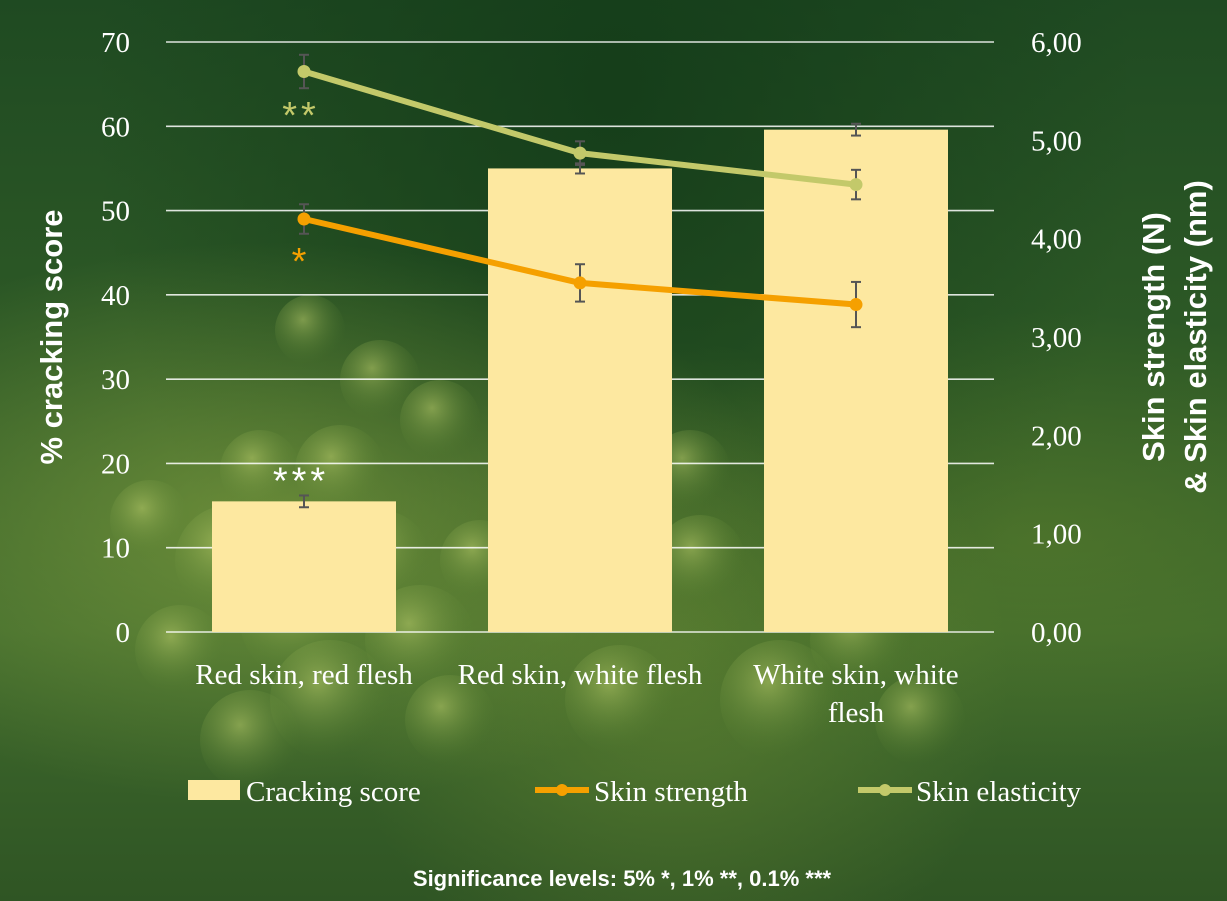  Describe the element at coordinates (115, 127) in the screenshot. I see `y-tick-label: 60` at that location.